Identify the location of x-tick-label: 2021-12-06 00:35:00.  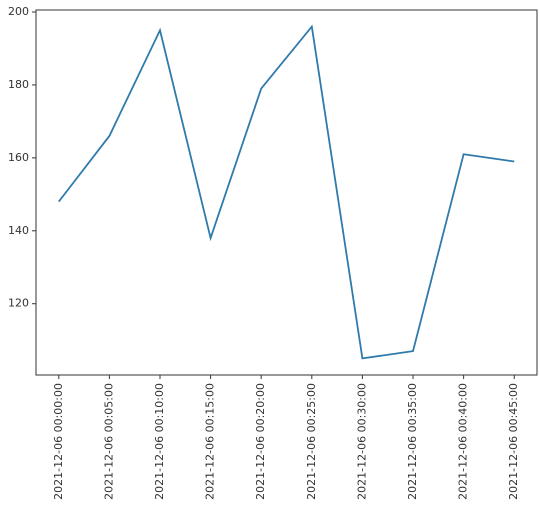
(412, 441).